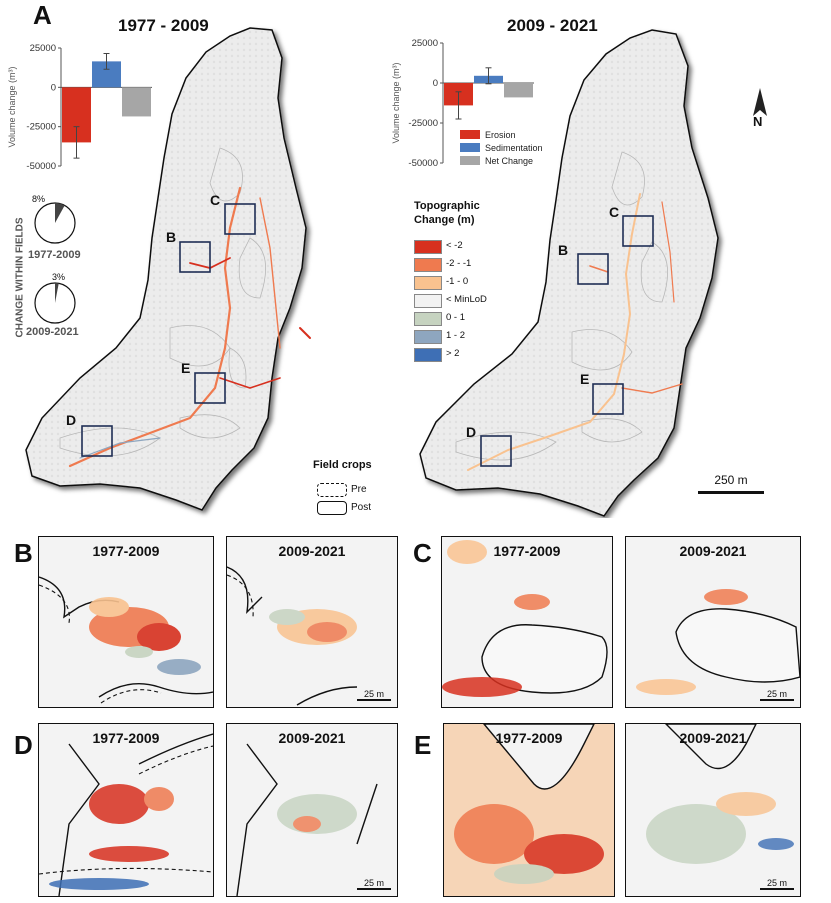 The image size is (831, 903). What do you see at coordinates (79, 107) in the screenshot?
I see `volume-change-chart-1977-2009: Volume change (m³) 25000 0 -25000 -50000` at bounding box center [79, 107].